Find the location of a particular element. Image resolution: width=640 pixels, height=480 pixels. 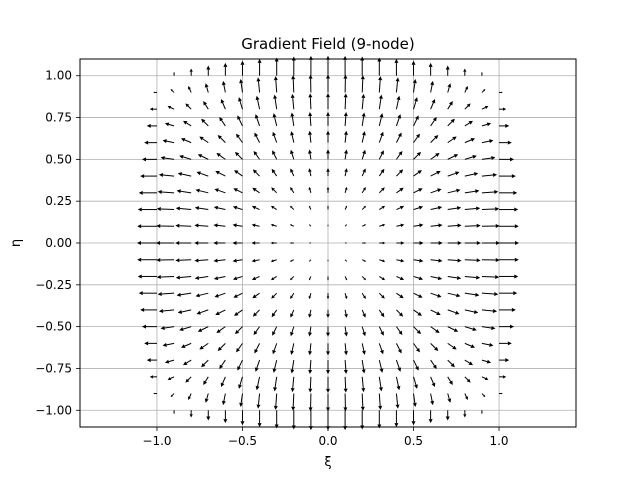

y-tick-label: 0.00 is located at coordinates (58, 243).